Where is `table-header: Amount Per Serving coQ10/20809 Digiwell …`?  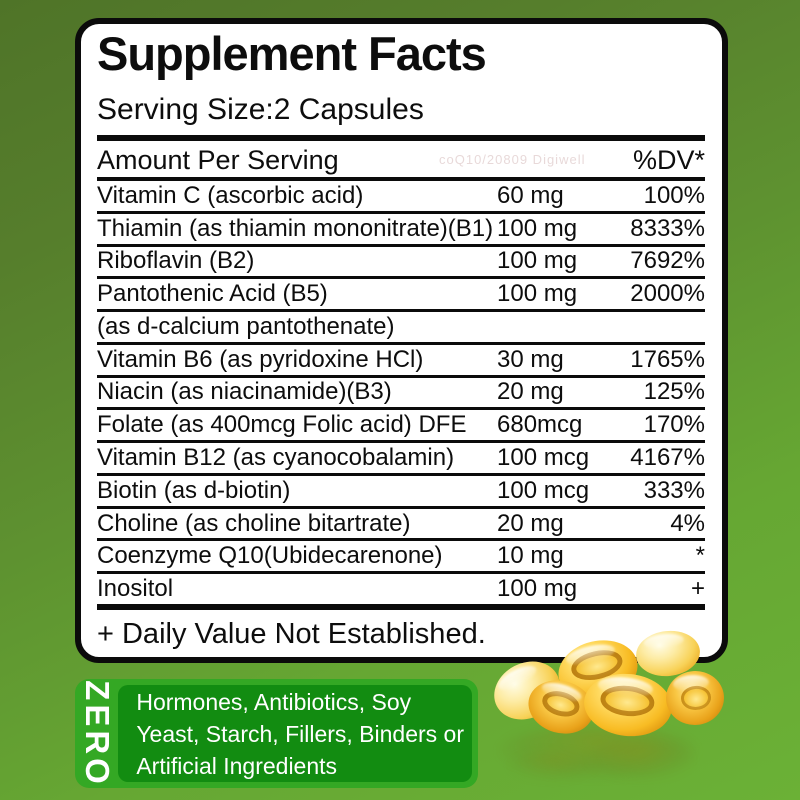 table-header: Amount Per Serving coQ10/20809 Digiwell … is located at coordinates (401, 159).